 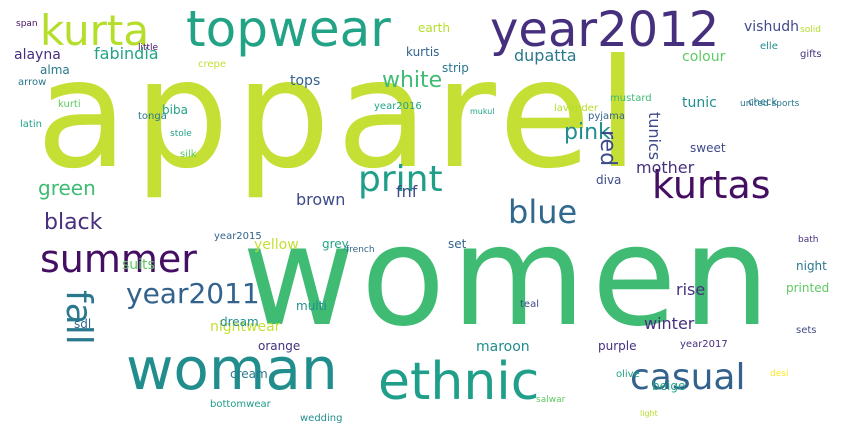 I want to click on word-fall: fall, so click(x=78, y=317).